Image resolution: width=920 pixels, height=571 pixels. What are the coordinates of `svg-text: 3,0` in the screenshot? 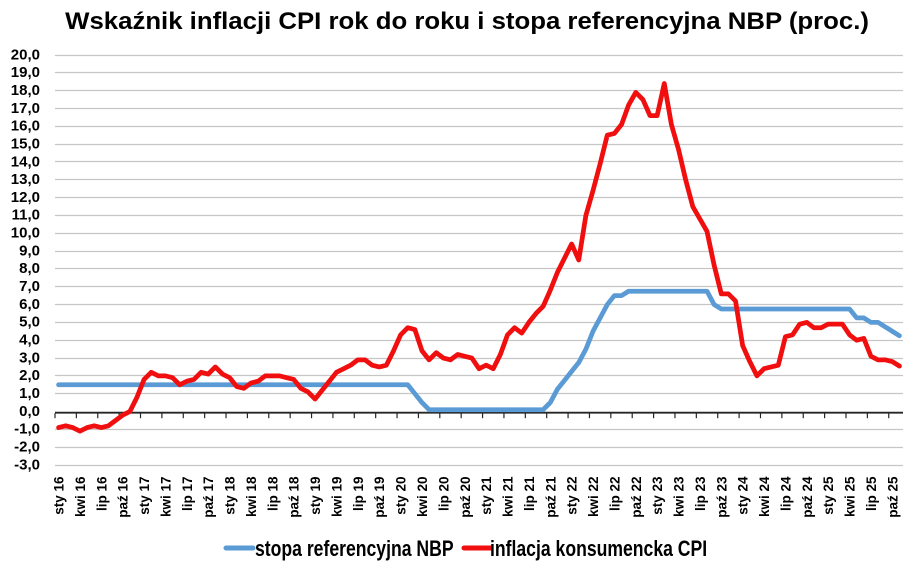 It's located at (29, 357).